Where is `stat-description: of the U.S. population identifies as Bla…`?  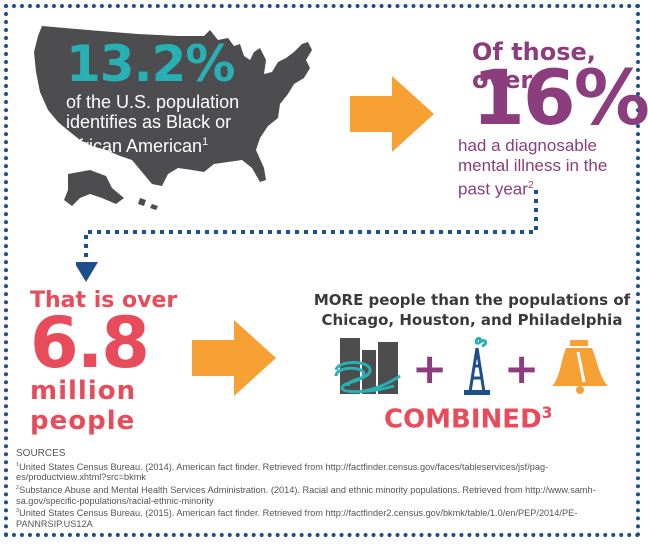
stat-description: of the U.S. population identifies as Bla… is located at coordinates (201, 124).